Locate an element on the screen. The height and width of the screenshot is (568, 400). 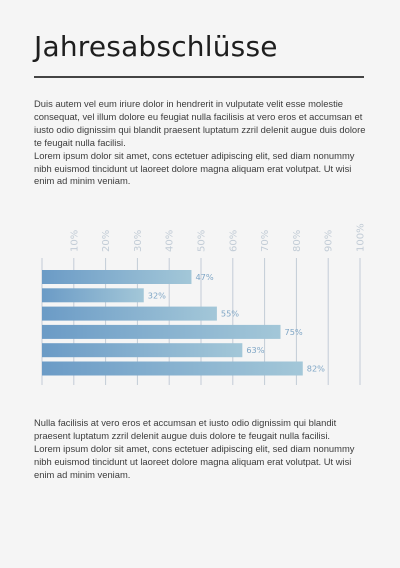
chart-tick-label: 80% is located at coordinates (297, 241).